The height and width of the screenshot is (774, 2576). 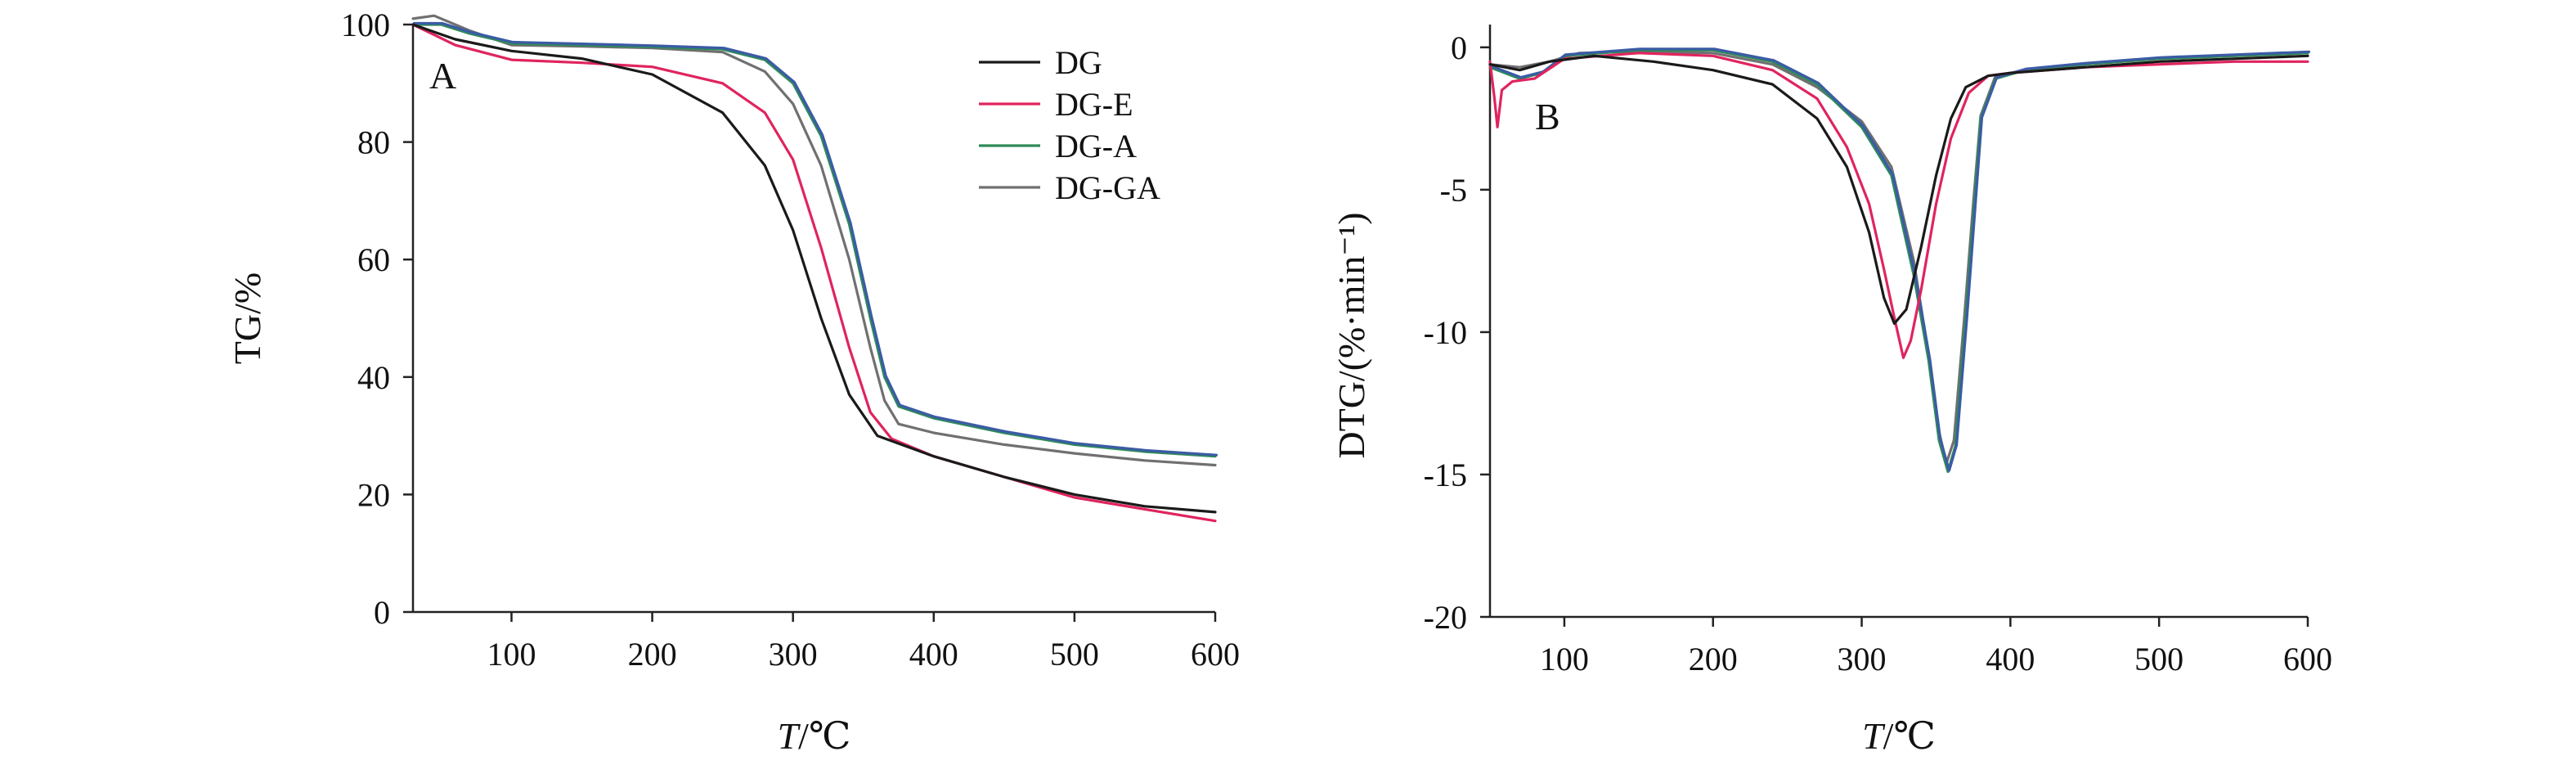 I want to click on series-line-dg, so click(x=1898, y=190).